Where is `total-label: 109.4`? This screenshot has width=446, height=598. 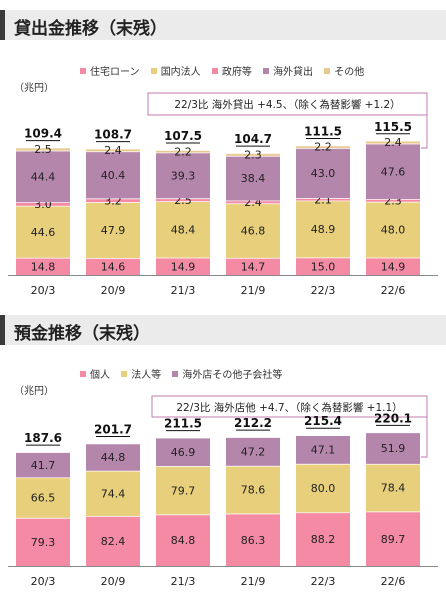
total-label: 109.4 is located at coordinates (43, 134).